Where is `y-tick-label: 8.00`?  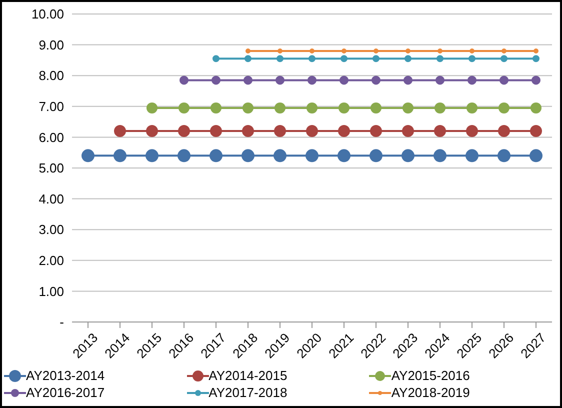 y-tick-label: 8.00 is located at coordinates (51, 76).